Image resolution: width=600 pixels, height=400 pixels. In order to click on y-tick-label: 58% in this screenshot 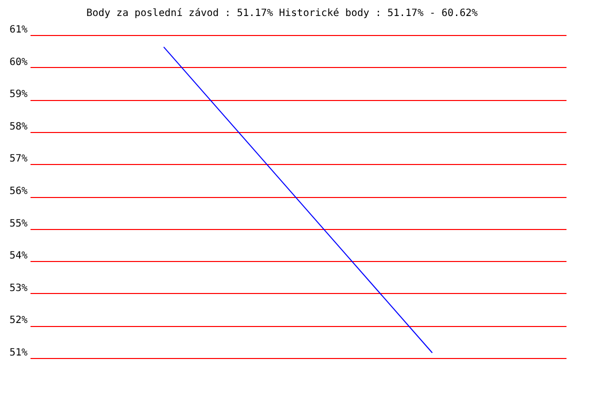, I will do `click(18, 126)`.